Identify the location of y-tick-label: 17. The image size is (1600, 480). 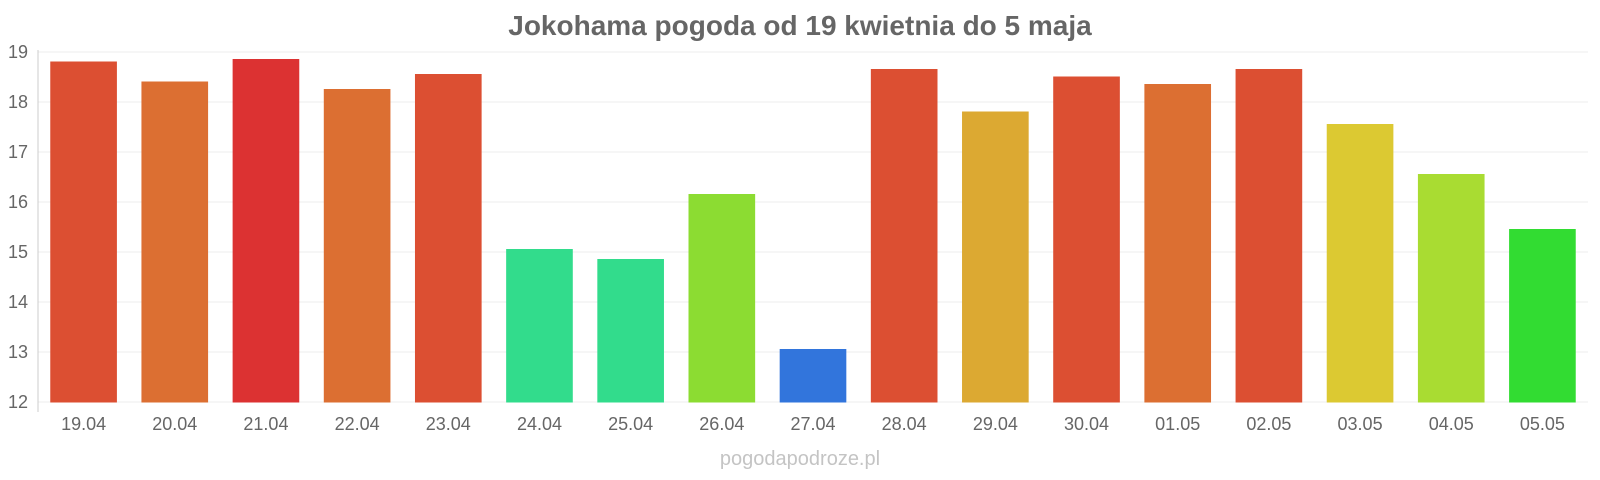
(18, 152).